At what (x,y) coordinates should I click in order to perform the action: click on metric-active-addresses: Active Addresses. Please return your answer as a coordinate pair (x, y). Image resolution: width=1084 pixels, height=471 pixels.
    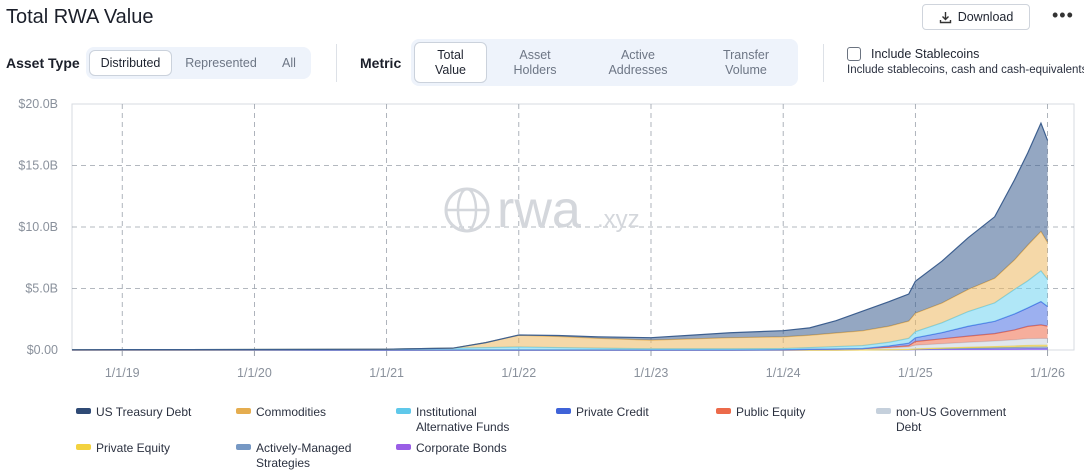
    Looking at the image, I should click on (638, 62).